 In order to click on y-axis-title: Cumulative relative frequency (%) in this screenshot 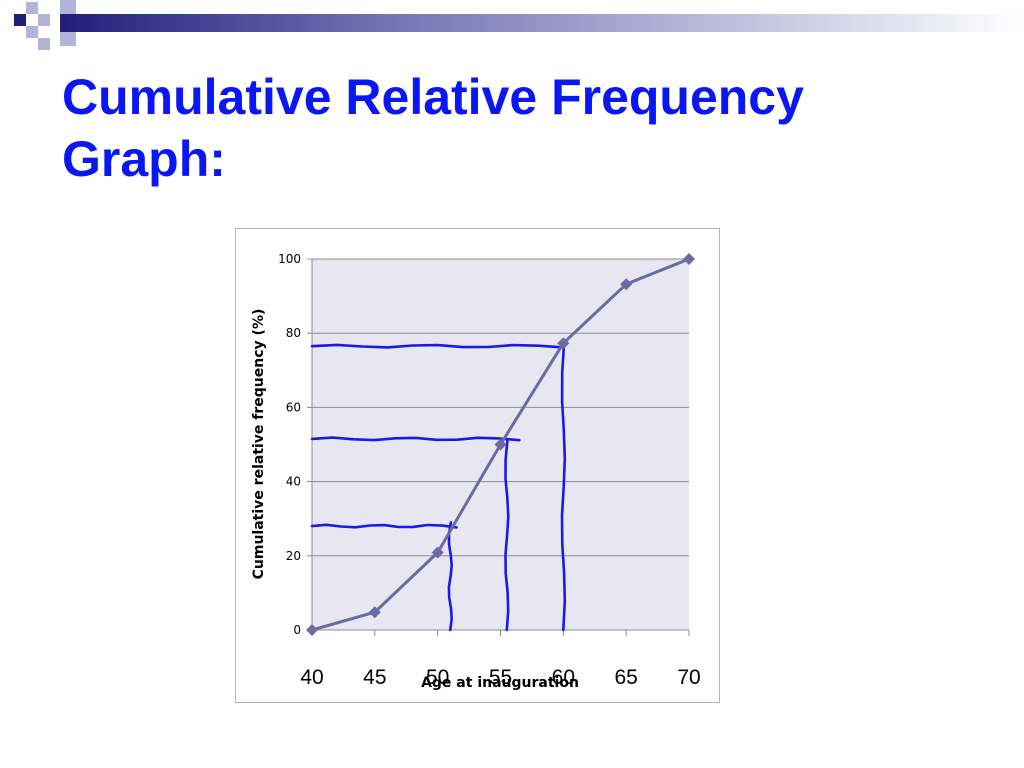, I will do `click(259, 444)`.